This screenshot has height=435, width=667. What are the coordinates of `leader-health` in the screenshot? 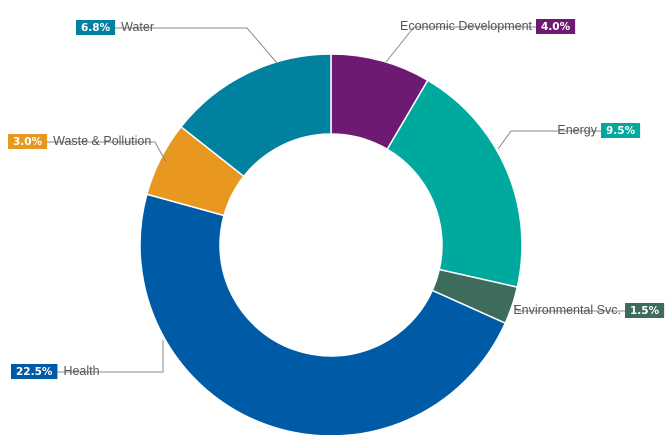 It's located at (108, 356).